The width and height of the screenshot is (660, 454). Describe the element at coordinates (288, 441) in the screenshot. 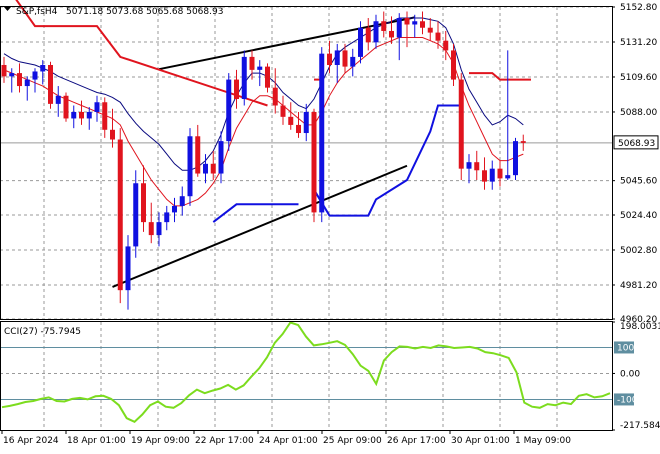

I see `time-label: 24 Apr 01:00` at that location.